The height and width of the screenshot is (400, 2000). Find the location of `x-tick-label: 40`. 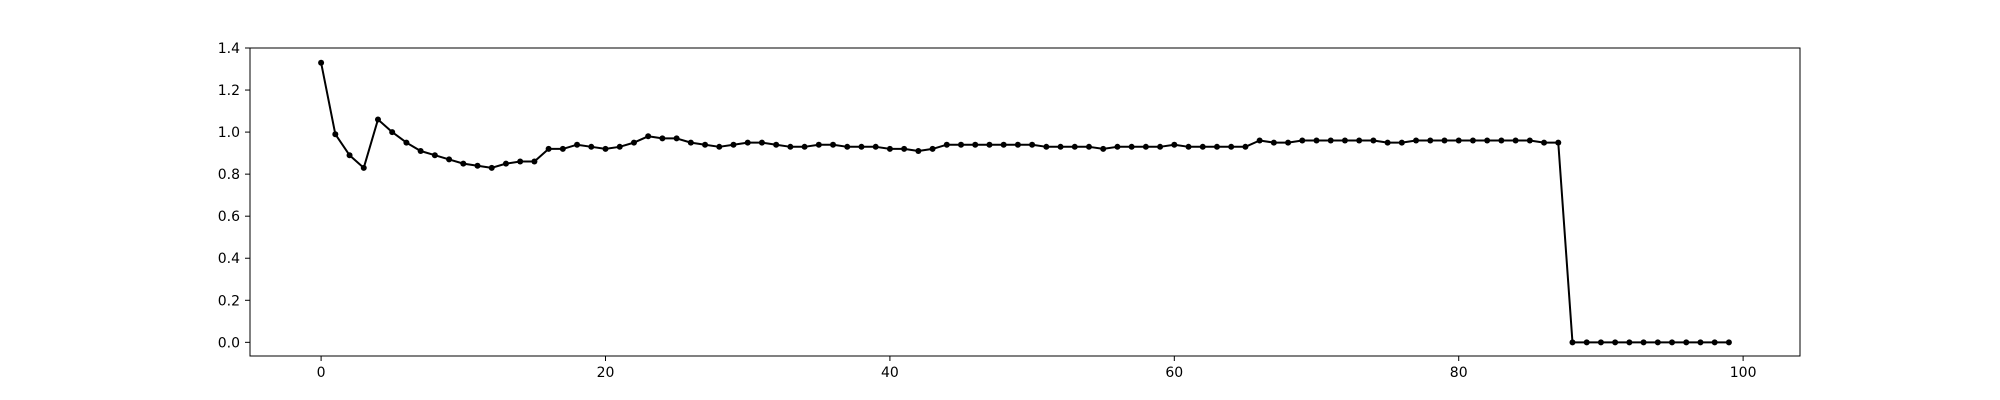

x-tick-label: 40 is located at coordinates (890, 373).